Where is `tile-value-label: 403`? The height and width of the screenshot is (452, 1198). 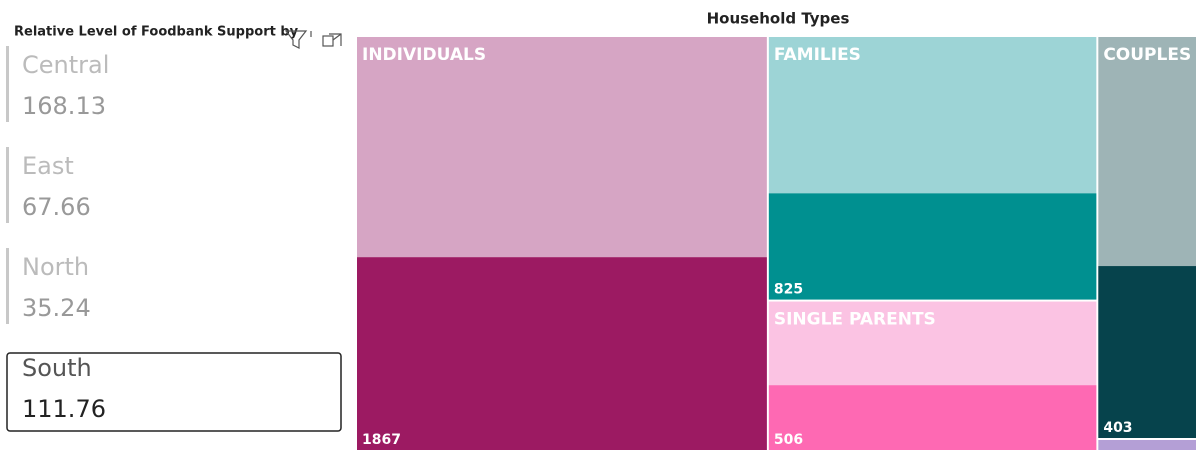 tile-value-label: 403 is located at coordinates (1117, 428).